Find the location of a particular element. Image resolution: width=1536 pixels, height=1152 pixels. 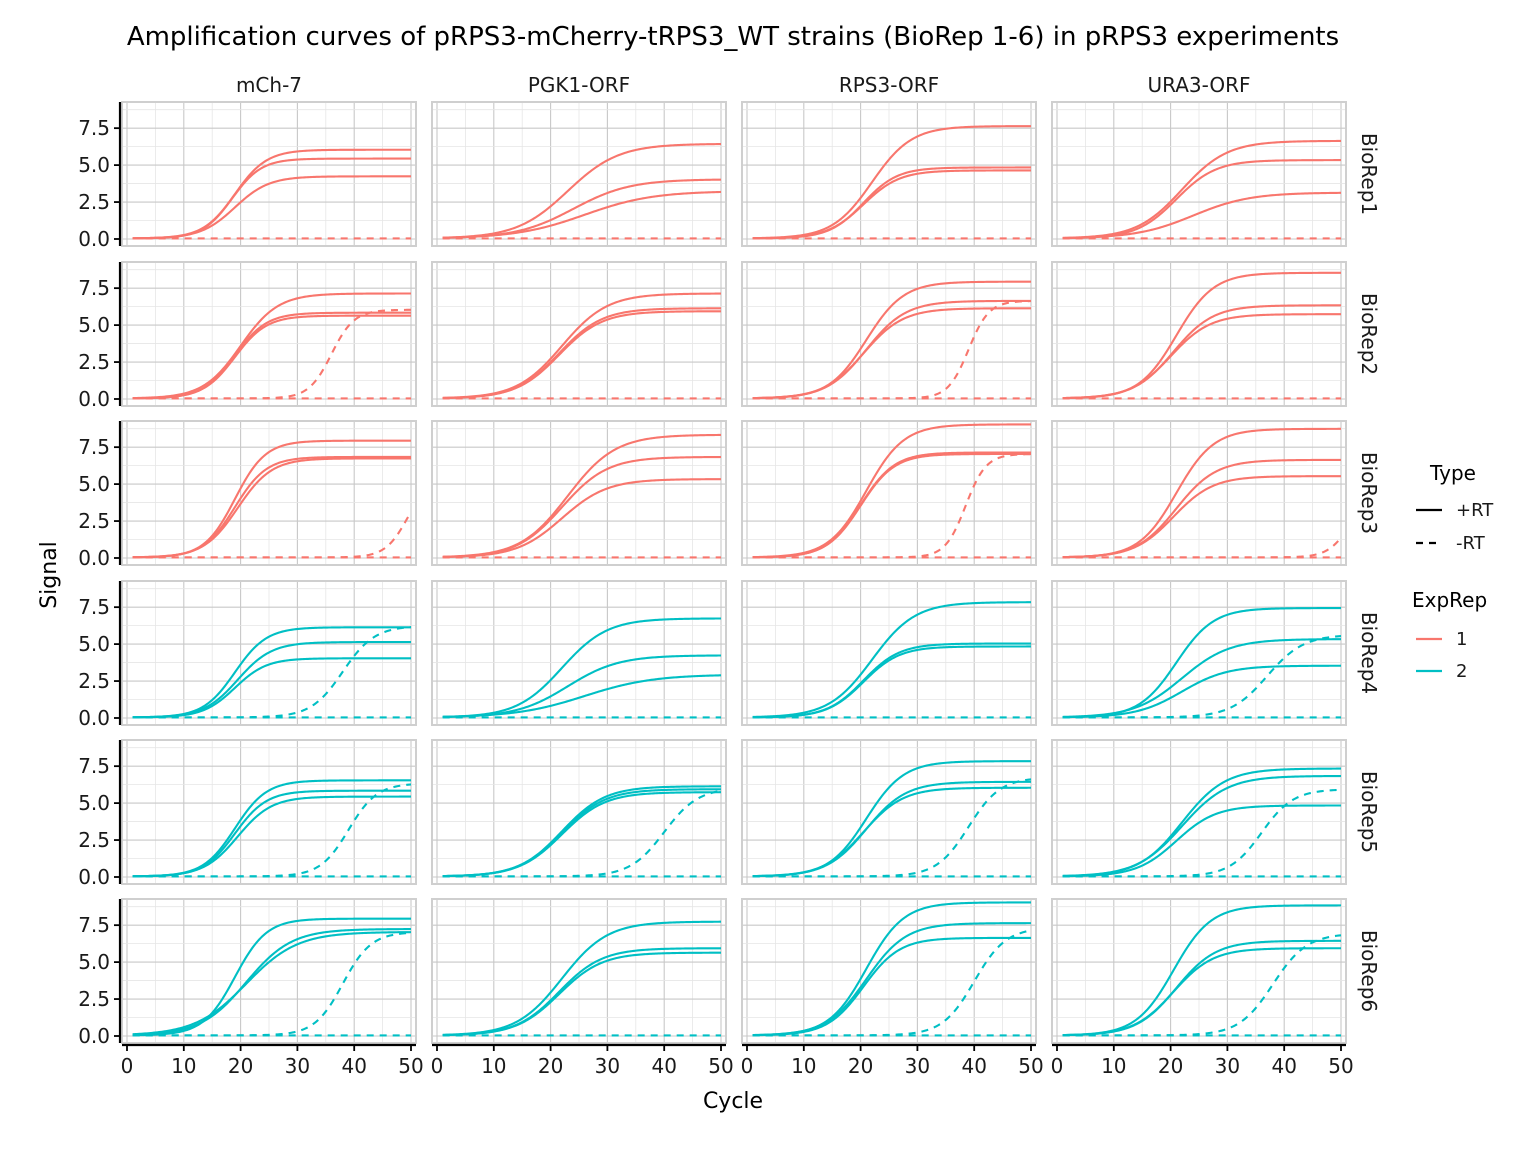

legend: Type +RT -RT ExpRep 1 2 is located at coordinates (1453, 571).